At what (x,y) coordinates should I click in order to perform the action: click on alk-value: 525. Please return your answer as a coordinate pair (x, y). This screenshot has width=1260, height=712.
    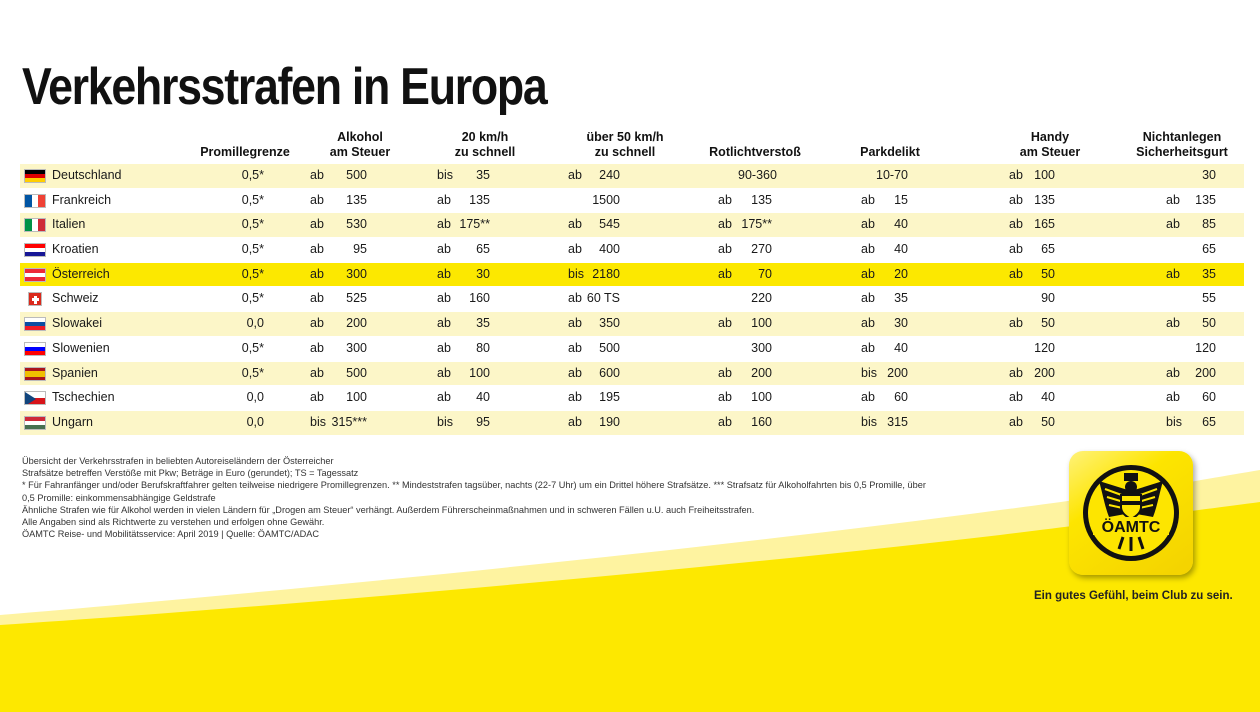
    Looking at the image, I should click on (356, 298).